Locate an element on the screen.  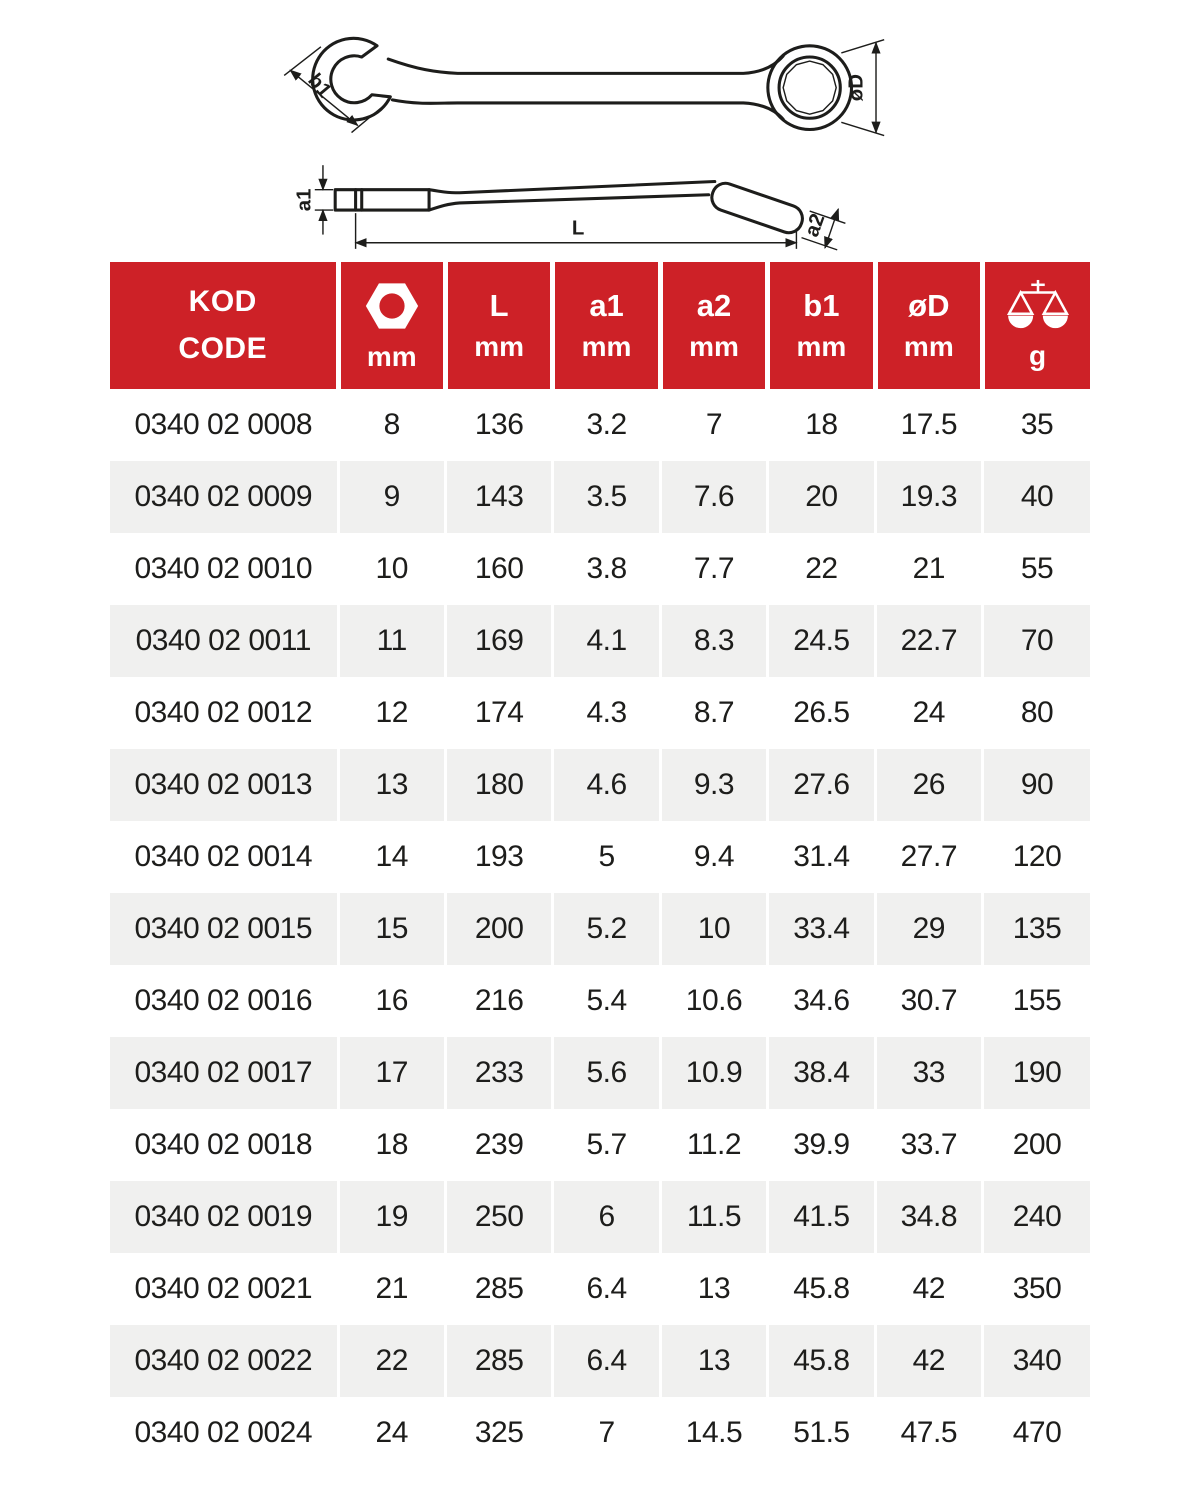
table-row: 0340 02 0019 19 250 6 11.5 41.5 34.8 240 is located at coordinates (600, 1217).